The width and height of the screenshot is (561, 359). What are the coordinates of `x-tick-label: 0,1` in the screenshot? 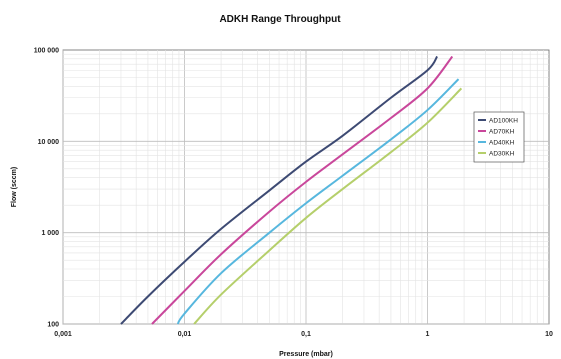 It's located at (306, 334).